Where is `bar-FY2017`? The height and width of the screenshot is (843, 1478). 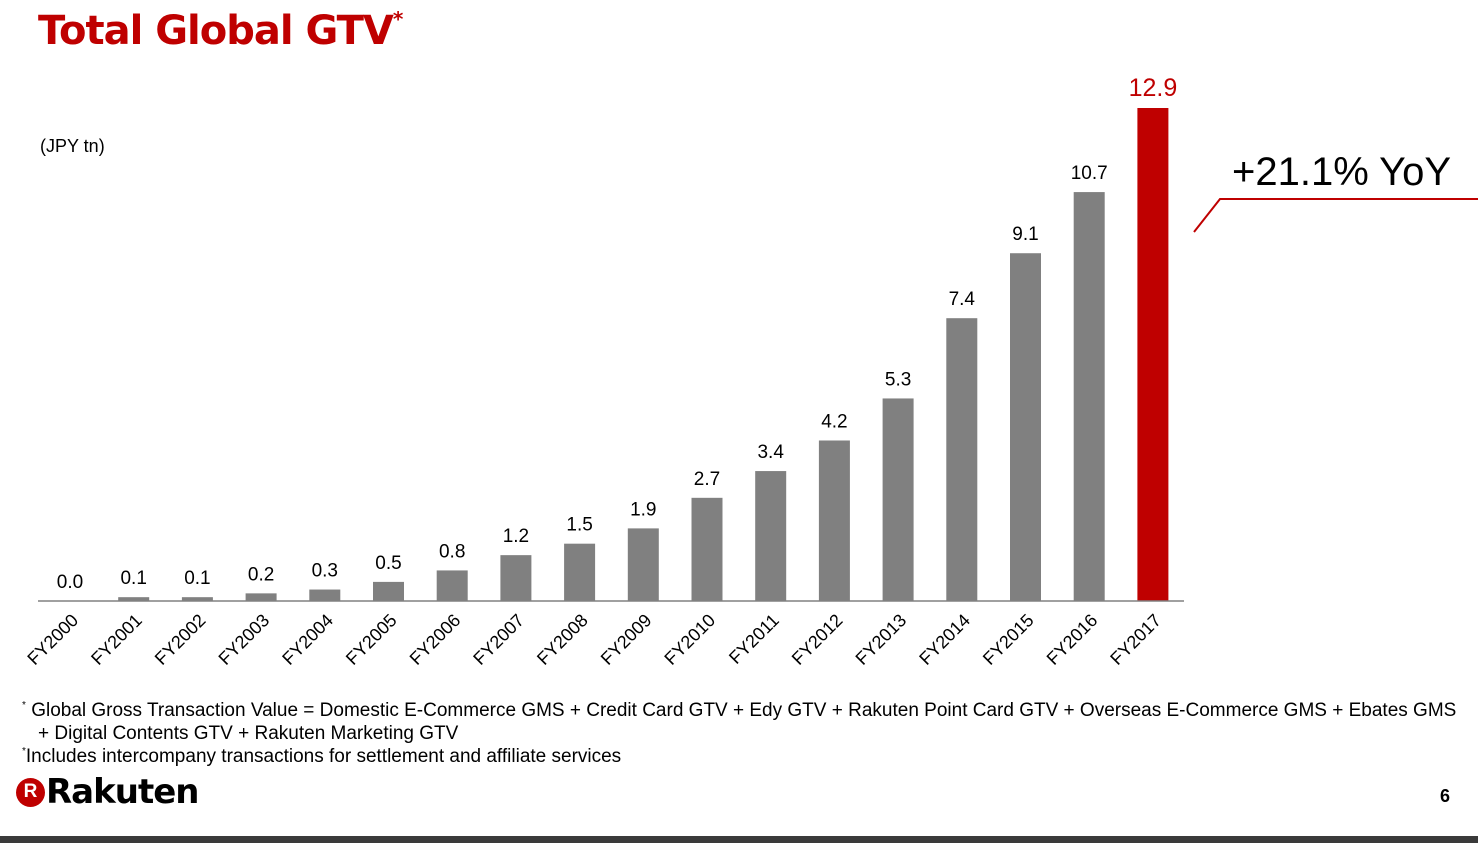
bar-FY2017 is located at coordinates (1153, 354).